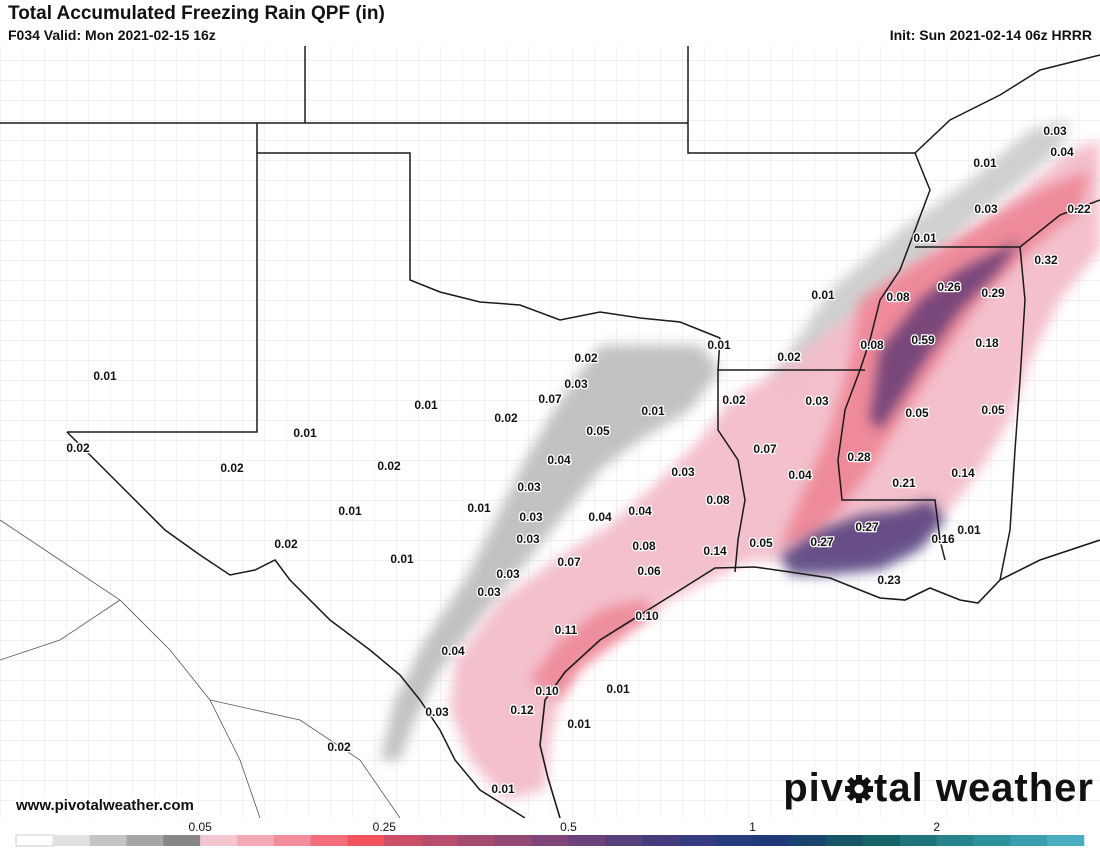  Describe the element at coordinates (1046, 260) in the screenshot. I see `qpf-label: 0.32` at that location.